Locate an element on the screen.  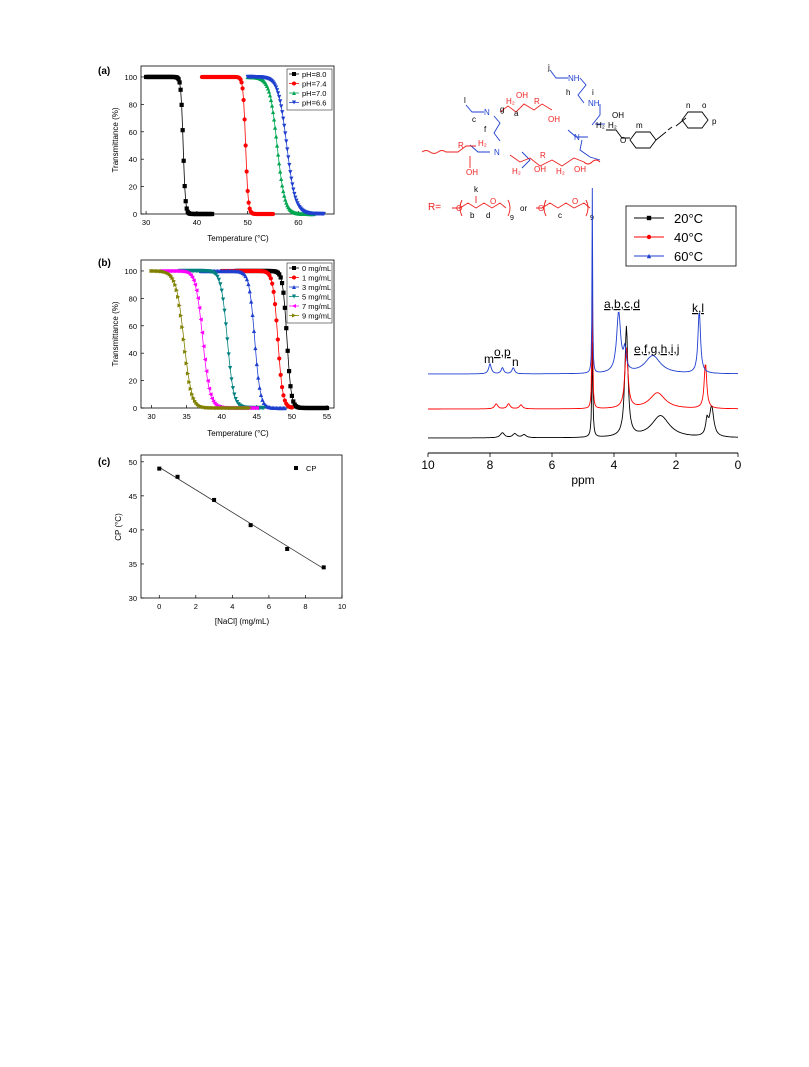
y-tick-label: 100 is located at coordinates (130, 271).